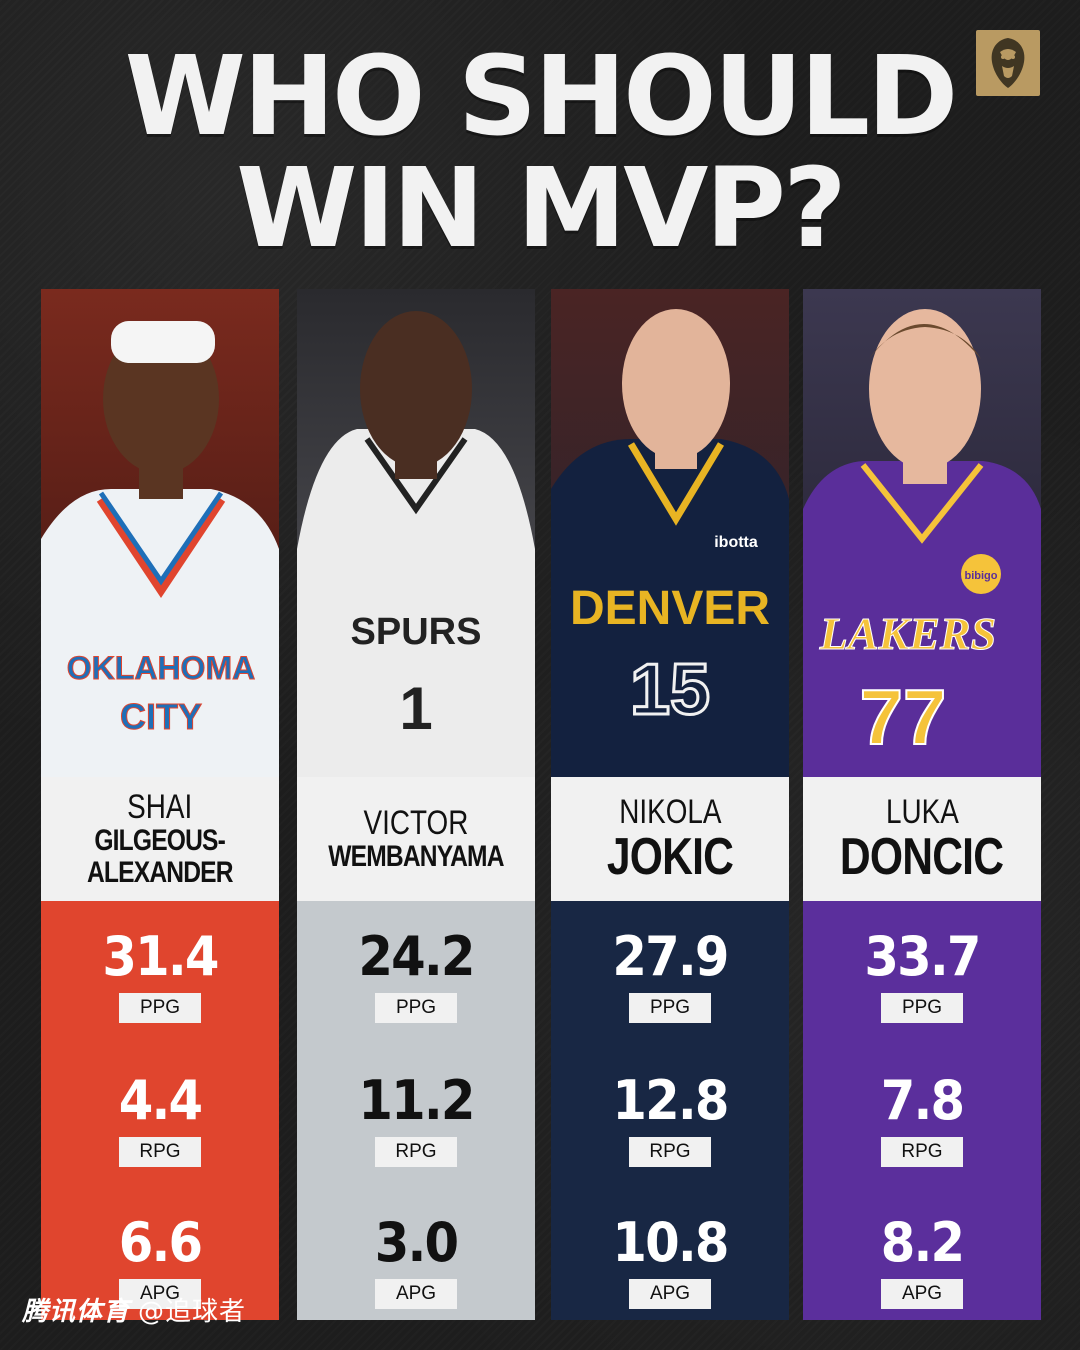 The height and width of the screenshot is (1350, 1080). I want to click on stat-ppg: 31.4 PPG, so click(160, 975).